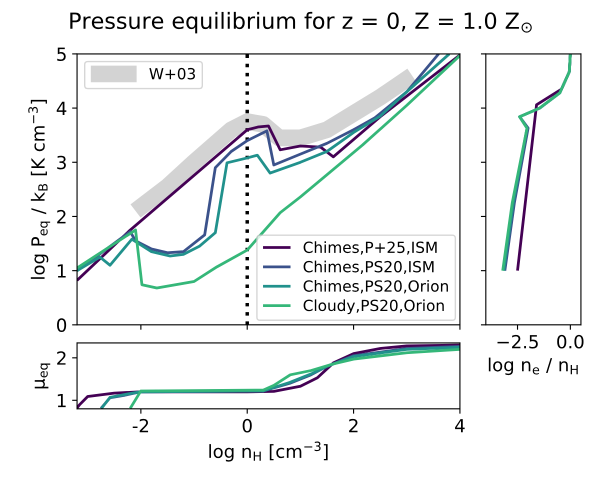 The image size is (602, 477). What do you see at coordinates (61, 163) in the screenshot?
I see `y-tick-label: 3` at bounding box center [61, 163].